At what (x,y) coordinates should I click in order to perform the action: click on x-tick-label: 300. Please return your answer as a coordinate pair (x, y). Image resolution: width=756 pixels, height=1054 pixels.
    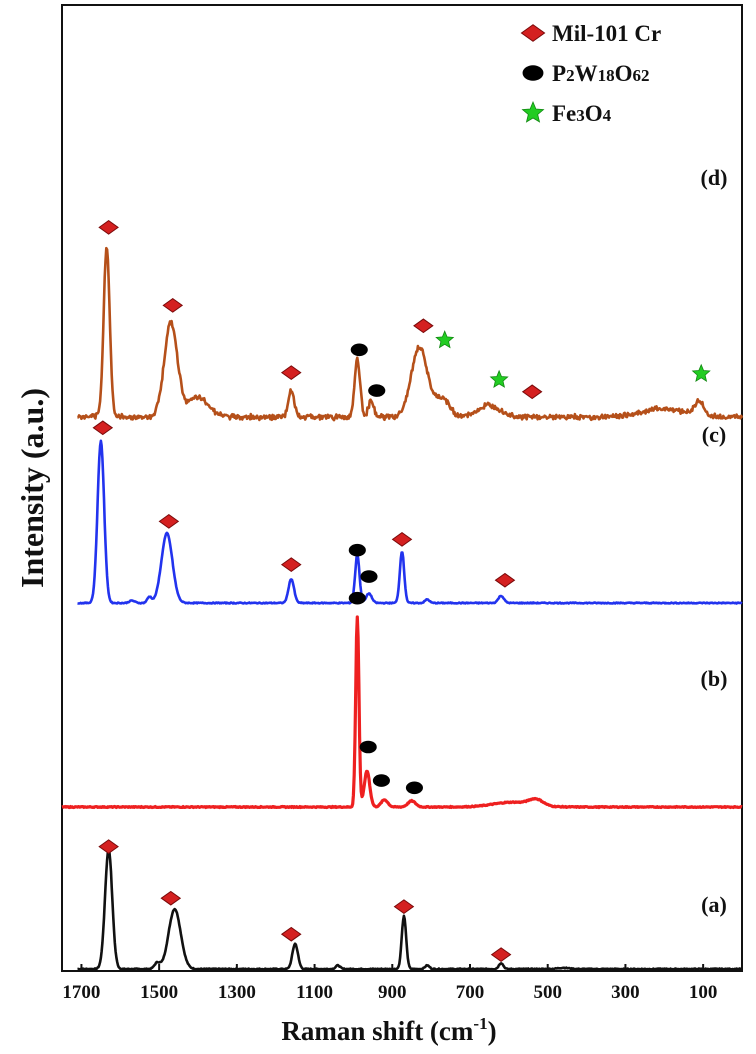
    Looking at the image, I should click on (625, 992).